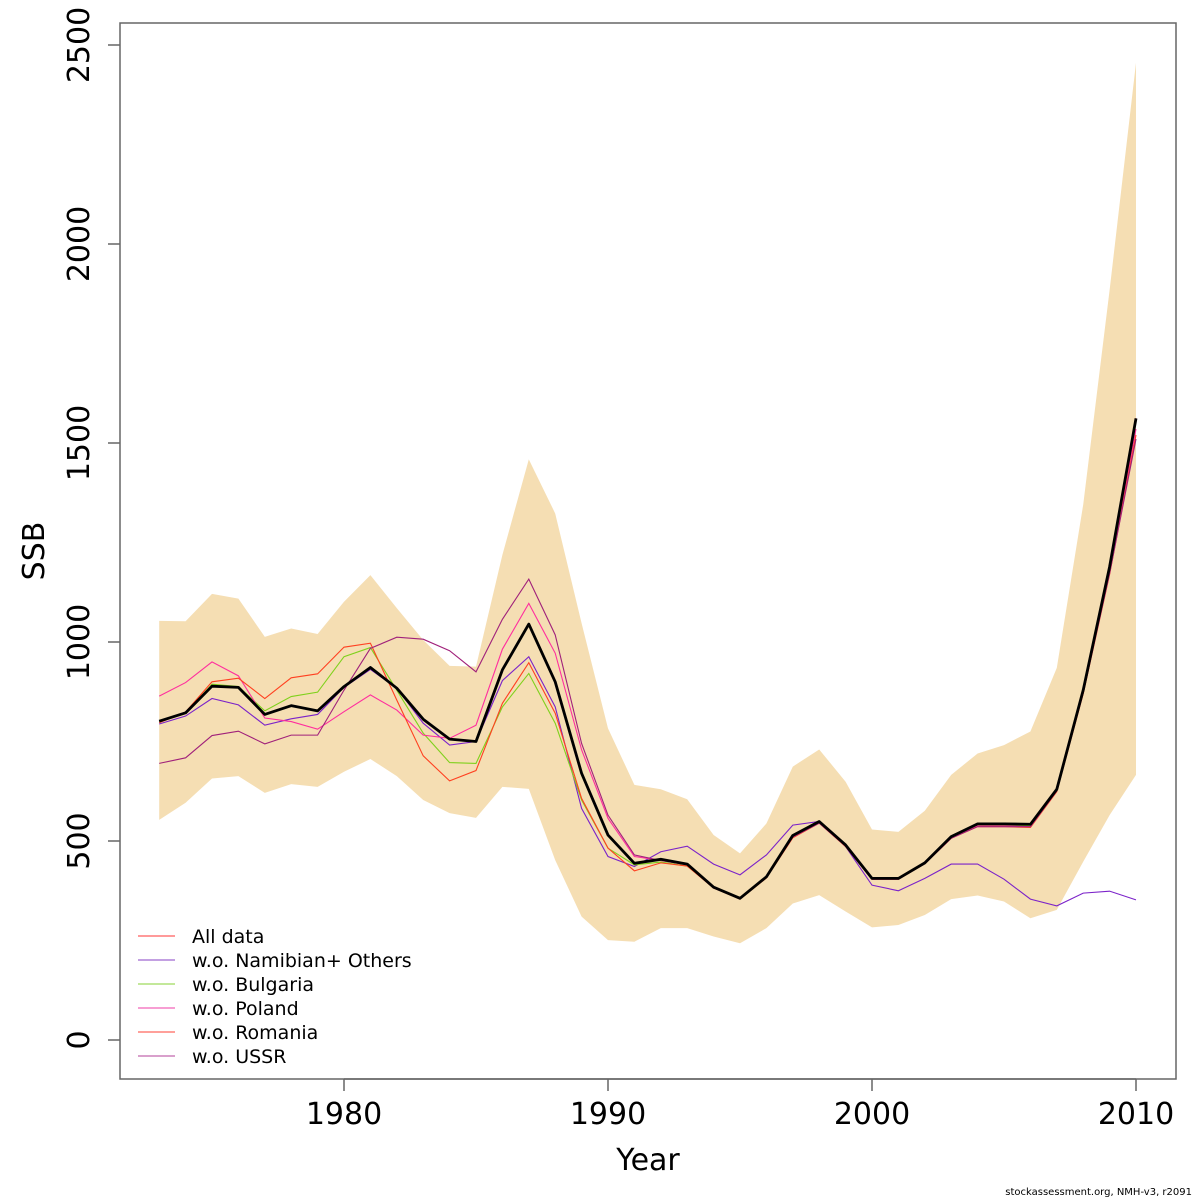 The image size is (1200, 1200). I want to click on x-axis-title: Year, so click(647, 1160).